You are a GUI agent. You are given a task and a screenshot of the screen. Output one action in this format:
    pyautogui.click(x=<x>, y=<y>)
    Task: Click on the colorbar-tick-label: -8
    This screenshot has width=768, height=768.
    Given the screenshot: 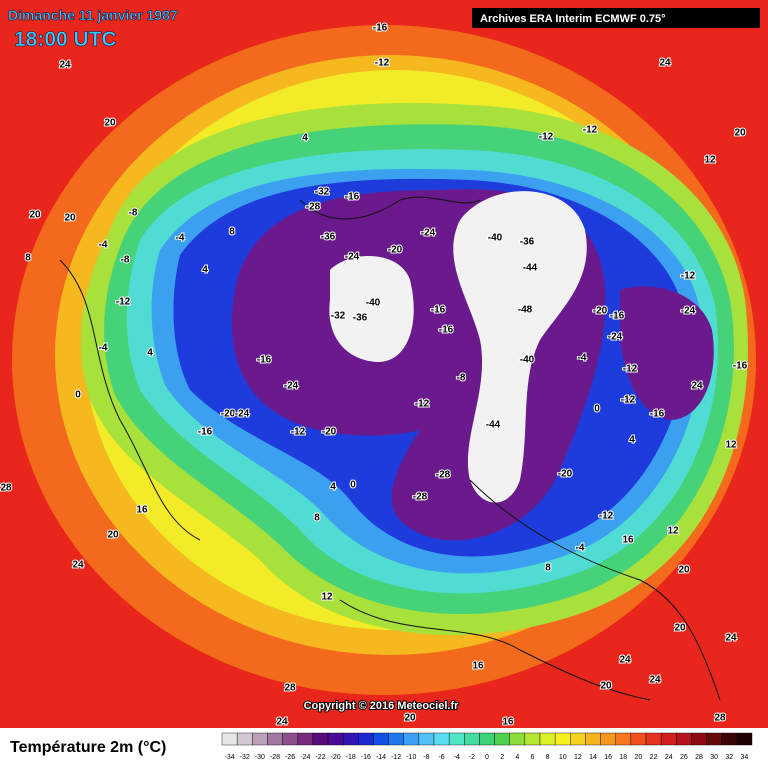 What is the action you would take?
    pyautogui.click(x=426, y=757)
    